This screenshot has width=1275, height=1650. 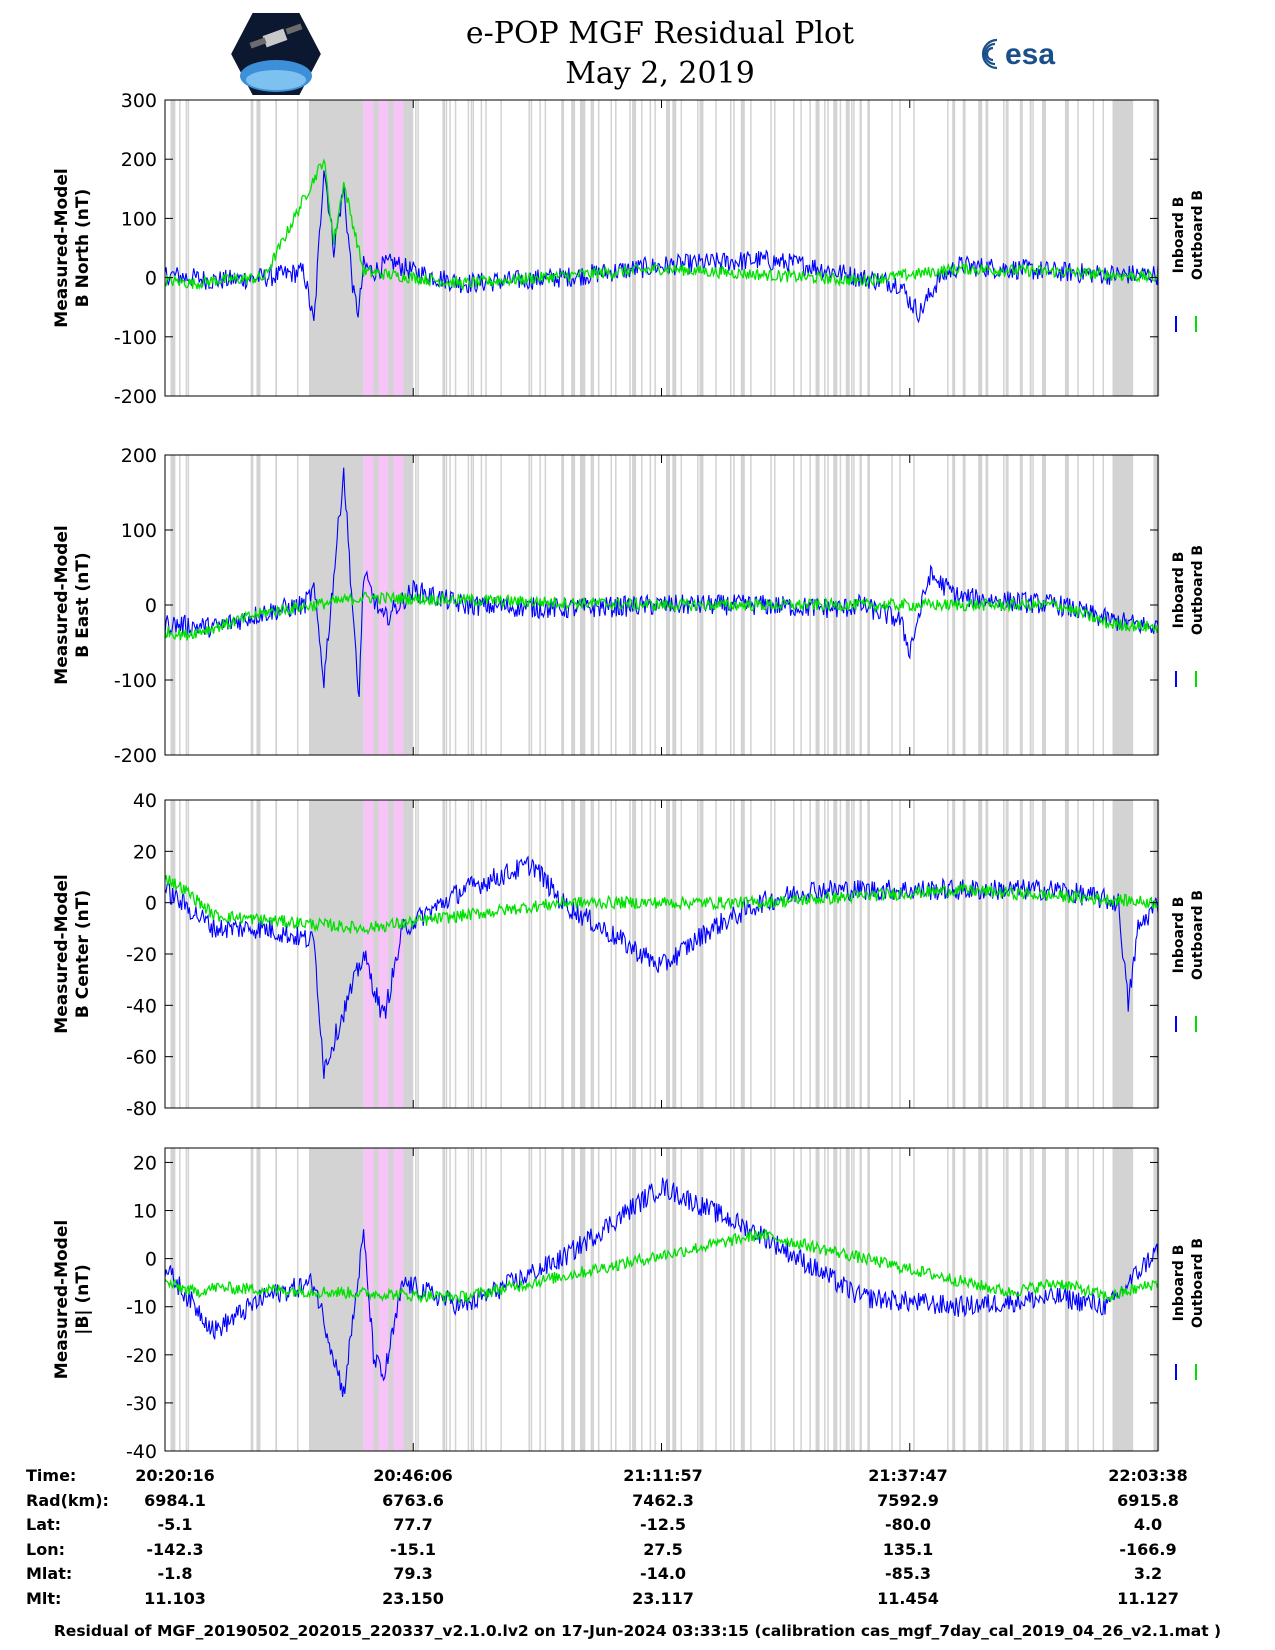 What do you see at coordinates (175, 1475) in the screenshot?
I see `ephemeris-value: 20:20:16` at bounding box center [175, 1475].